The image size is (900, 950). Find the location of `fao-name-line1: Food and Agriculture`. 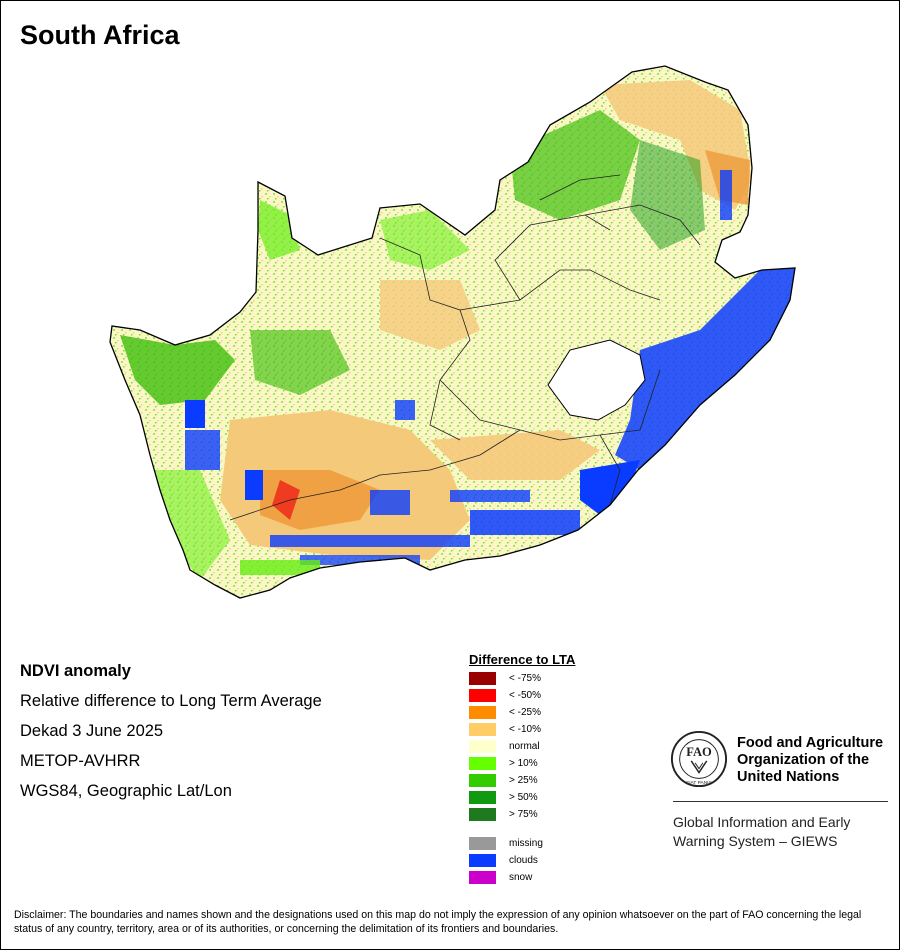

fao-name-line1: Food and Agriculture is located at coordinates (810, 743).